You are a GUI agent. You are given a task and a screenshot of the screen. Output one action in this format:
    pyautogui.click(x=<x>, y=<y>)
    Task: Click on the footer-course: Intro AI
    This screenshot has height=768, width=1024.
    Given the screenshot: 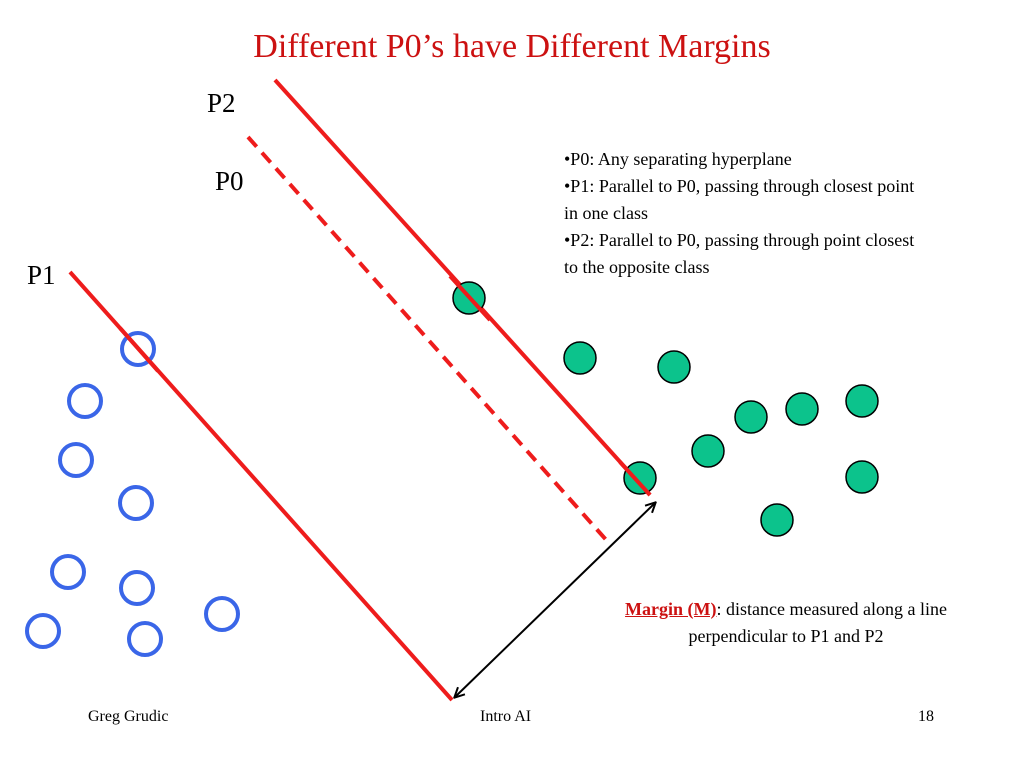 What is the action you would take?
    pyautogui.click(x=506, y=716)
    